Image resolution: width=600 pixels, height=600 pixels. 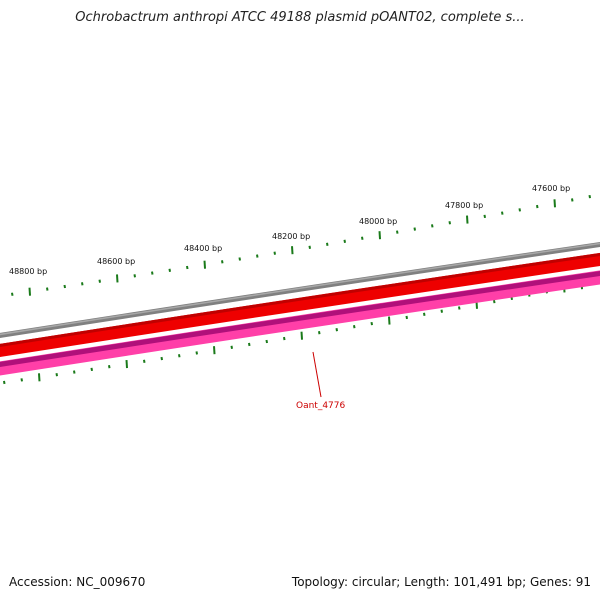 What do you see at coordinates (77, 582) in the screenshot?
I see `accession-text: Accession: NC_009670` at bounding box center [77, 582].